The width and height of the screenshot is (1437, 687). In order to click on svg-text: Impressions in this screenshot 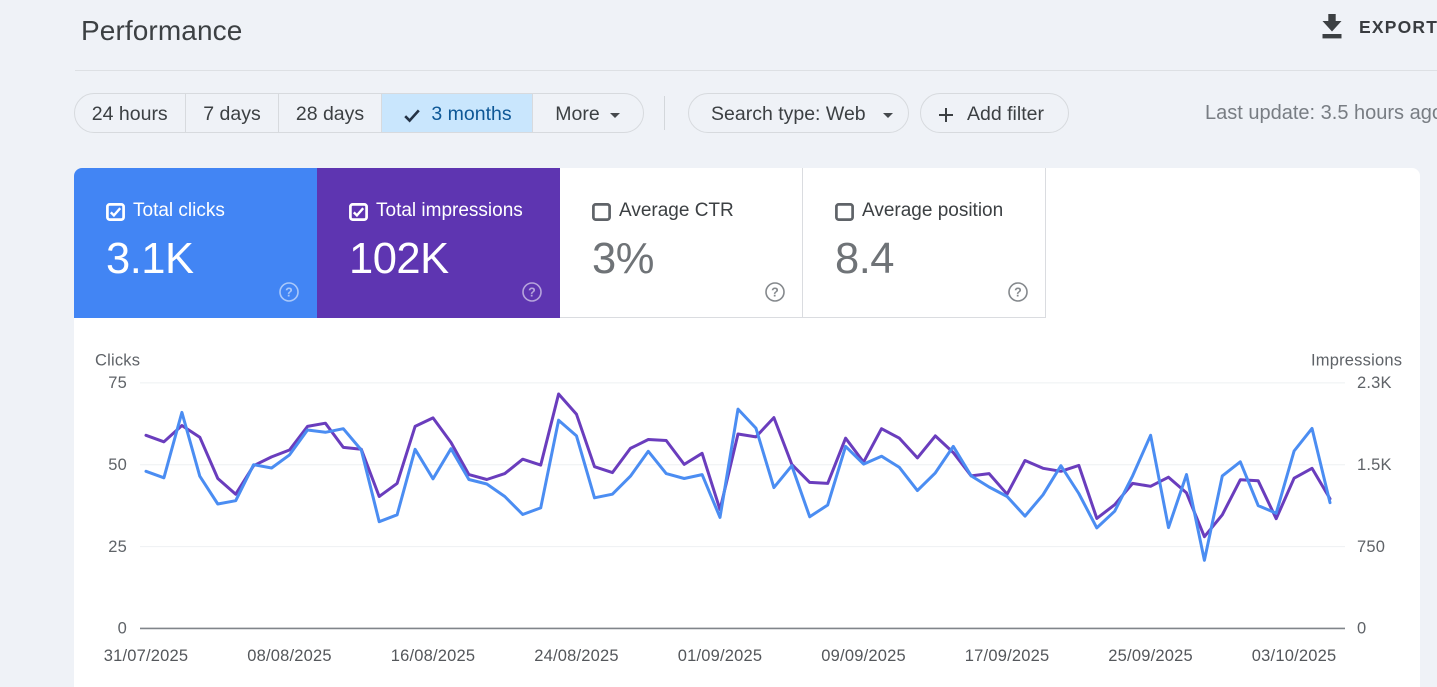, I will do `click(1356, 361)`.